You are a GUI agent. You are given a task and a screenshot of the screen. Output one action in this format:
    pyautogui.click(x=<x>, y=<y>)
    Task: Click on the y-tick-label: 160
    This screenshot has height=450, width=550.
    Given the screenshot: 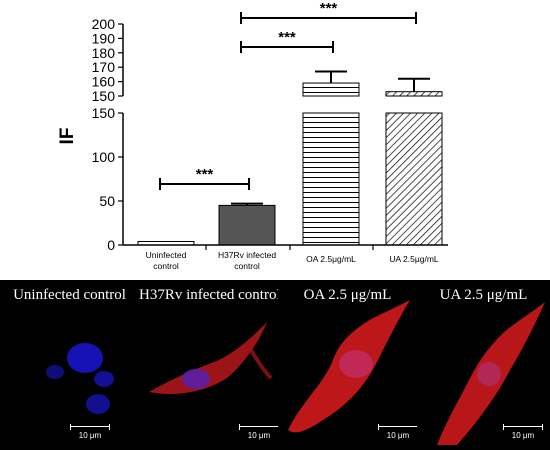 What is the action you would take?
    pyautogui.click(x=104, y=82)
    